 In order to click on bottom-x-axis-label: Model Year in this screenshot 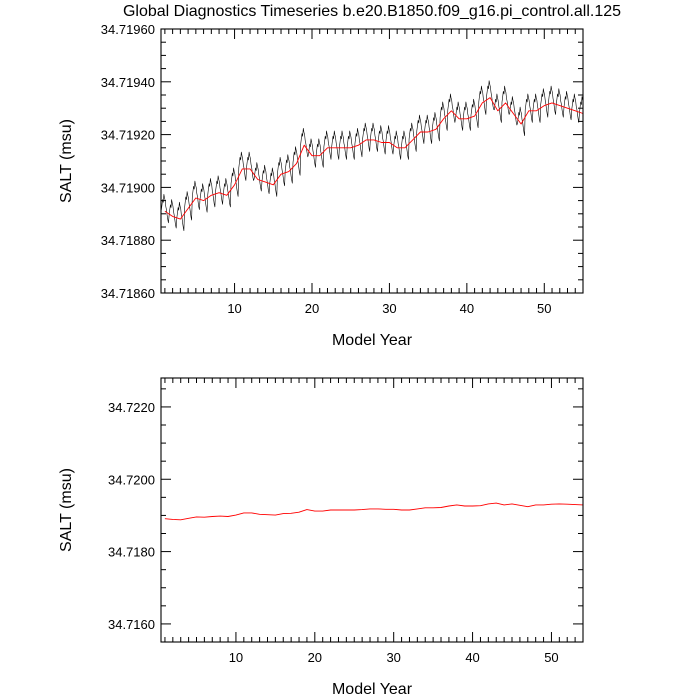, I will do `click(372, 689)`.